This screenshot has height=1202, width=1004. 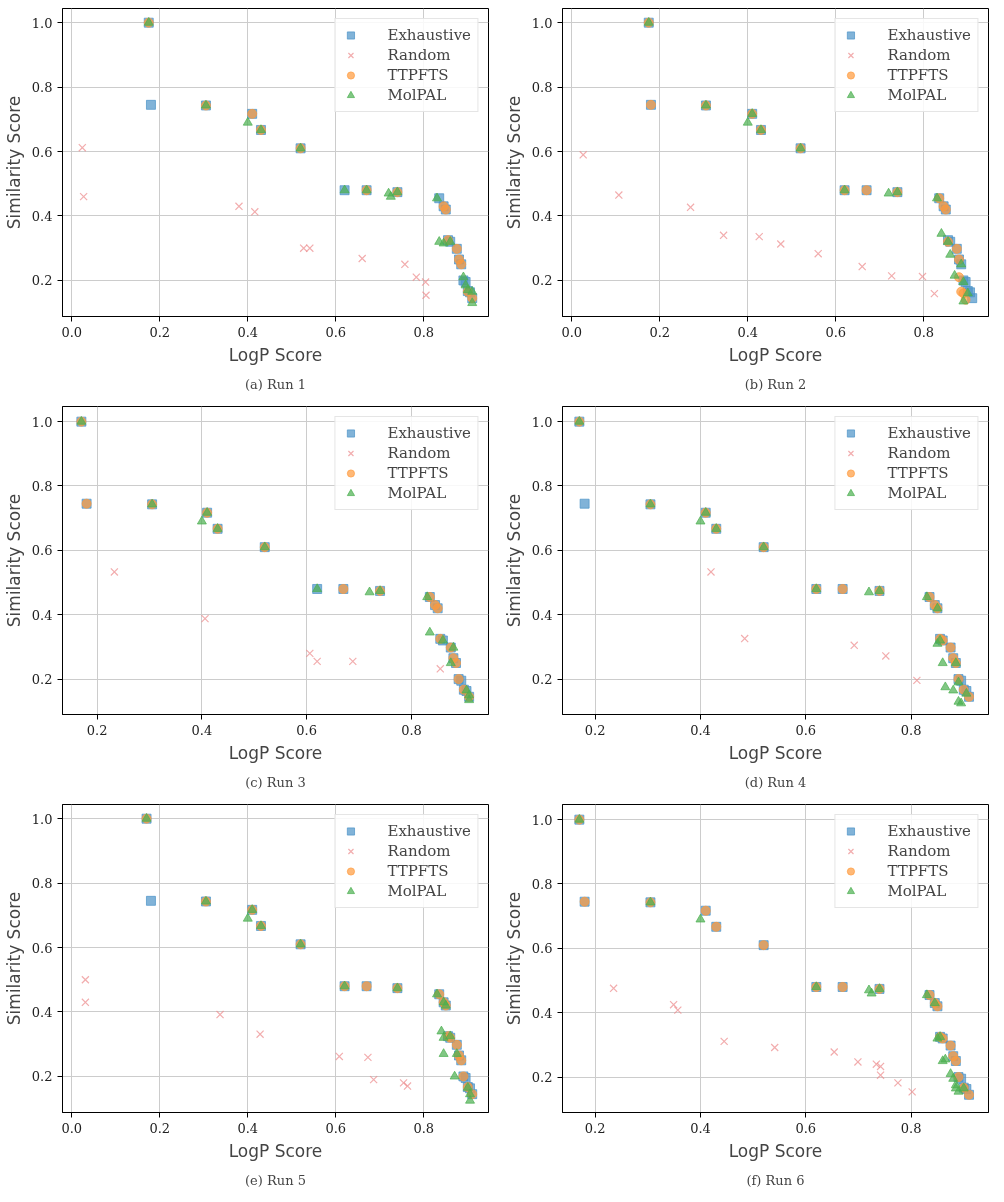 What do you see at coordinates (275, 384) in the screenshot?
I see `text: (a) Run 1` at bounding box center [275, 384].